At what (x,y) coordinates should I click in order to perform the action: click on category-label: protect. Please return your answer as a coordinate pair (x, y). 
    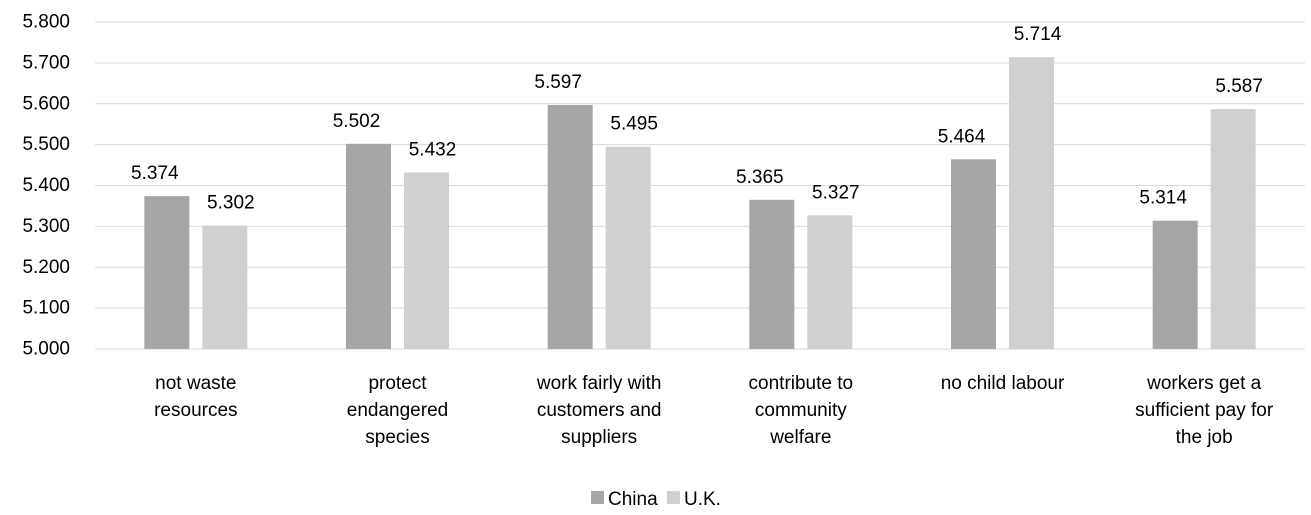
    Looking at the image, I should click on (397, 383).